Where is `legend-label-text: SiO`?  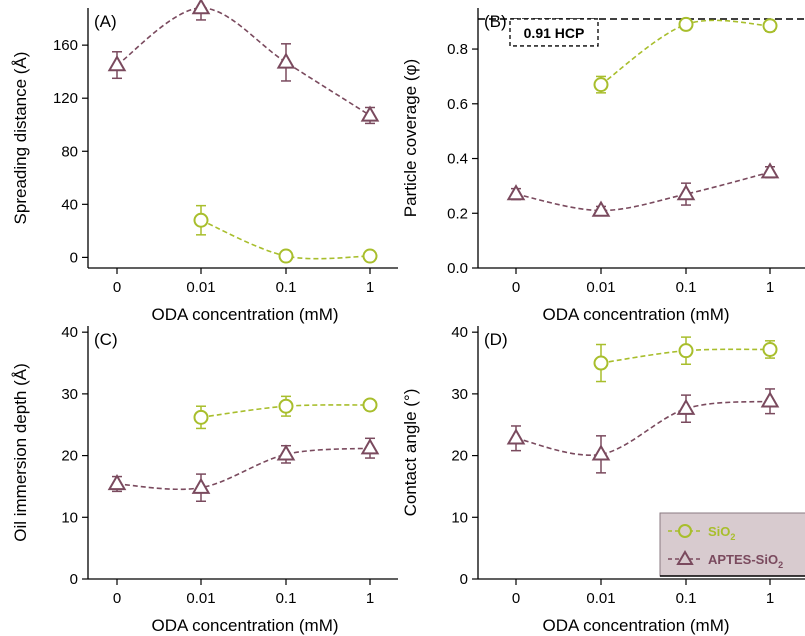 legend-label-text: SiO is located at coordinates (719, 531).